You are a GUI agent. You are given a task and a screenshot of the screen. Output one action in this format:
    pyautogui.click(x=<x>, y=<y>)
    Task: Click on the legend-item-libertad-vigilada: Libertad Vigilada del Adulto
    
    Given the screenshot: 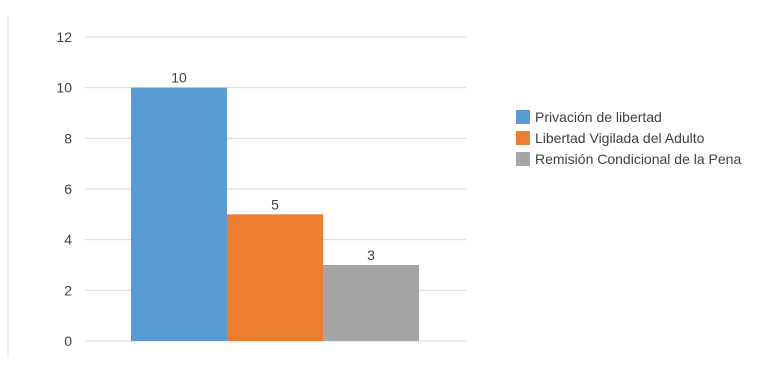 What is the action you would take?
    pyautogui.click(x=628, y=137)
    